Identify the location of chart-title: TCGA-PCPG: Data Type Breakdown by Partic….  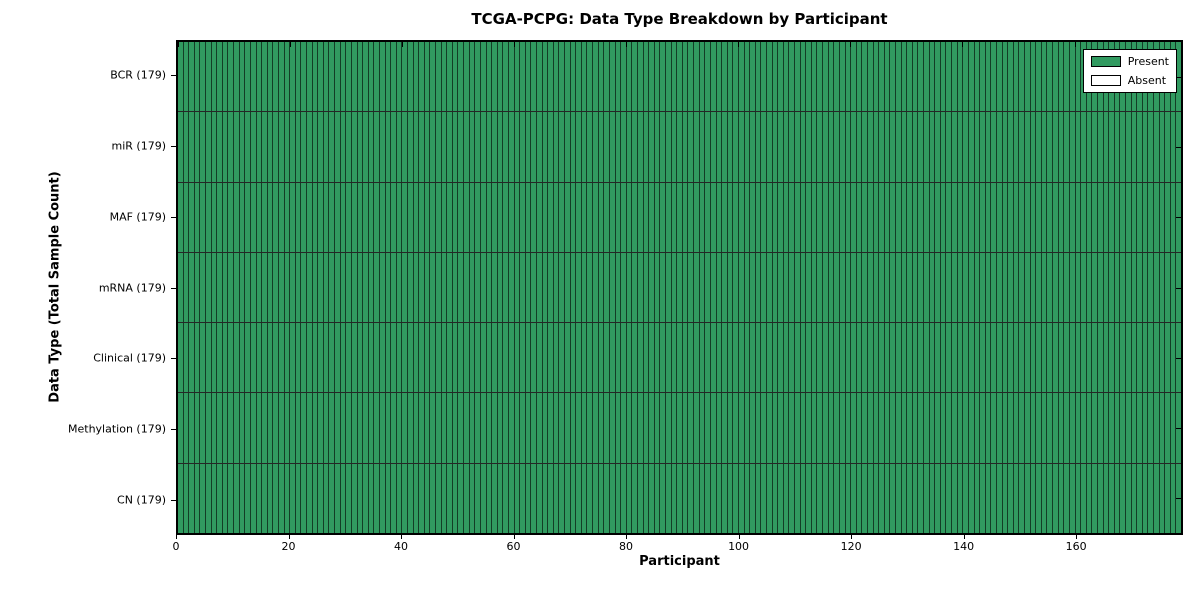
(679, 19).